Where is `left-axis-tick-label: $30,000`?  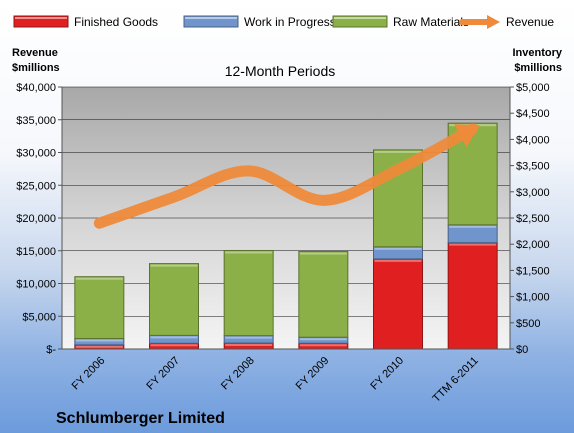 left-axis-tick-label: $30,000 is located at coordinates (36, 154).